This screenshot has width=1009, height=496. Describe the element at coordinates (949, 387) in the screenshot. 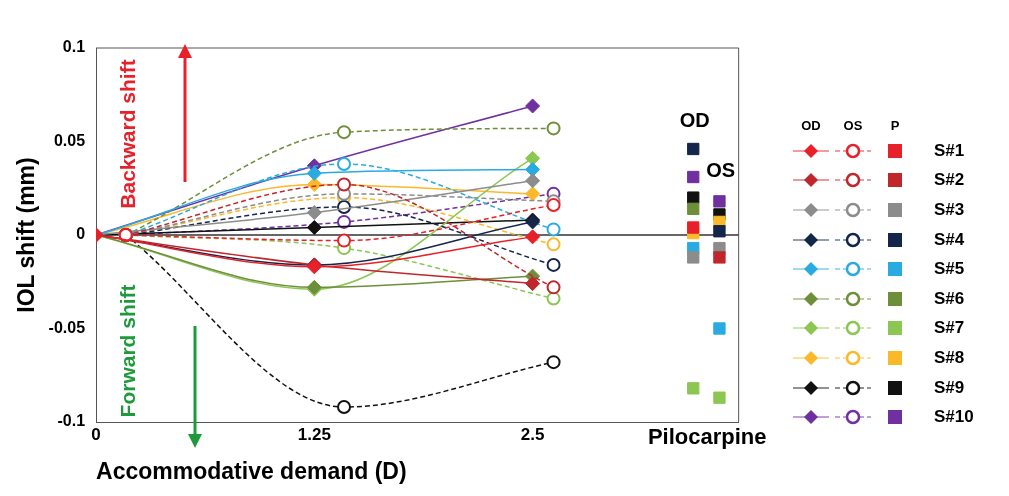

I see `legend-label: S#9` at that location.